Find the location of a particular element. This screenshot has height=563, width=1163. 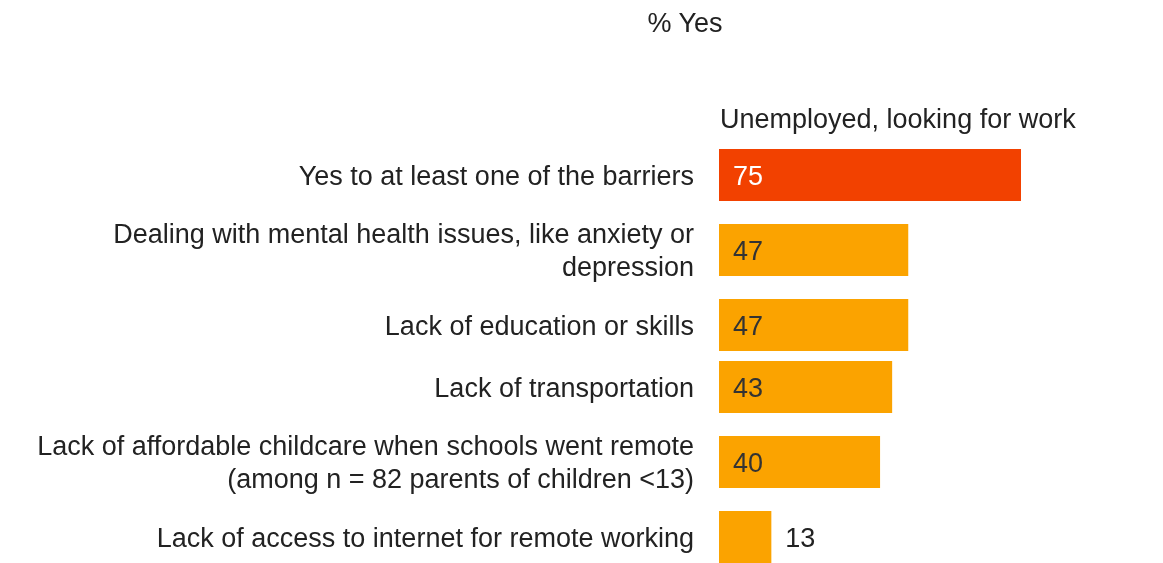

y-tick-label: Dealing with mental health issues, like anxiety or depression is located at coordinates (403, 251).